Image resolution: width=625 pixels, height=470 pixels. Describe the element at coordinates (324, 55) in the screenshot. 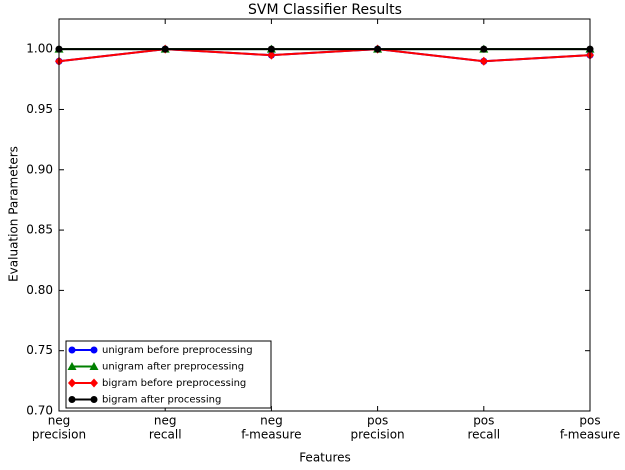

I see `series-line` at that location.